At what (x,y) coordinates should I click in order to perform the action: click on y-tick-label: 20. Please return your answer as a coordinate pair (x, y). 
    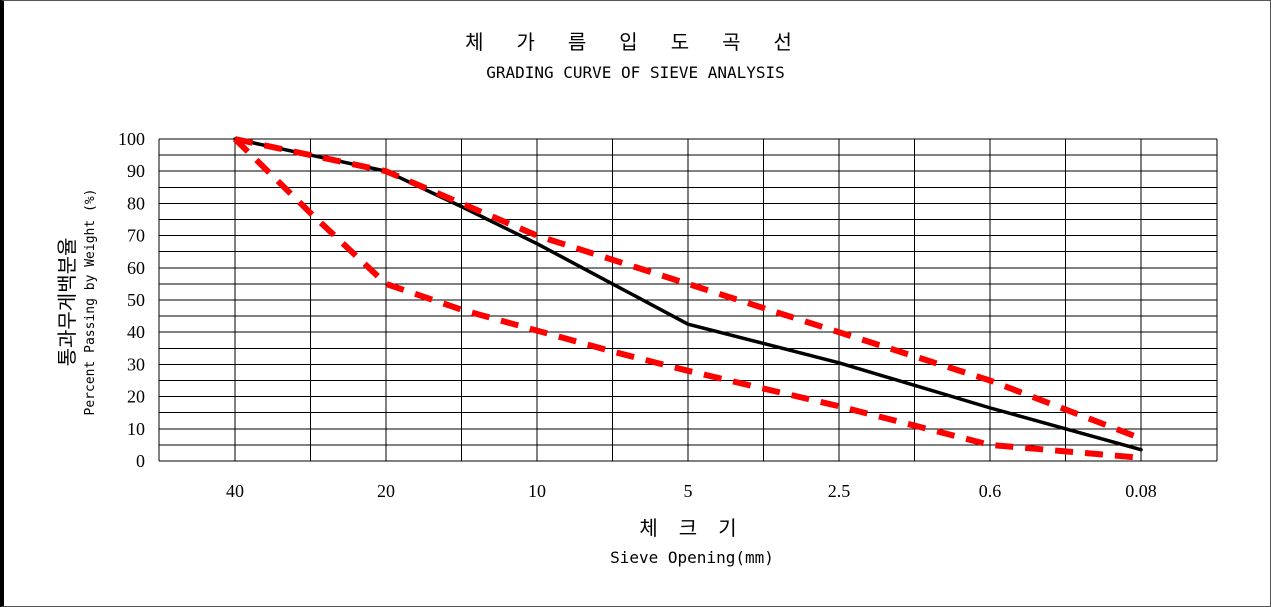
    Looking at the image, I should click on (136, 397).